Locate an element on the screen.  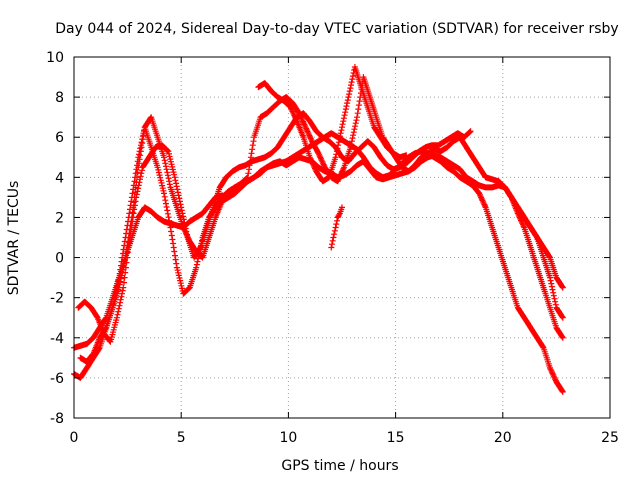
y-tick-label: 10 is located at coordinates (55, 58).